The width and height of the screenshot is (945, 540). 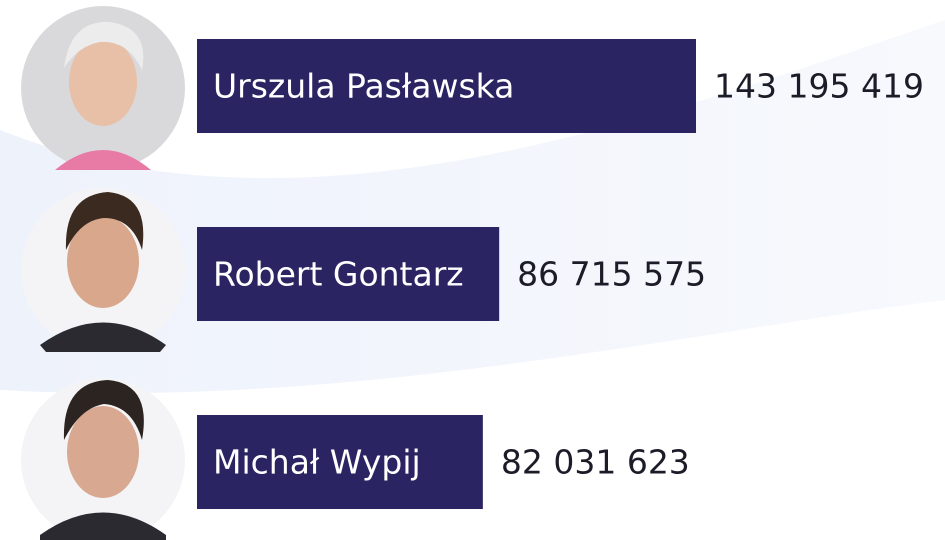 What do you see at coordinates (363, 86) in the screenshot?
I see `category-label: Urszula Pasławska` at bounding box center [363, 86].